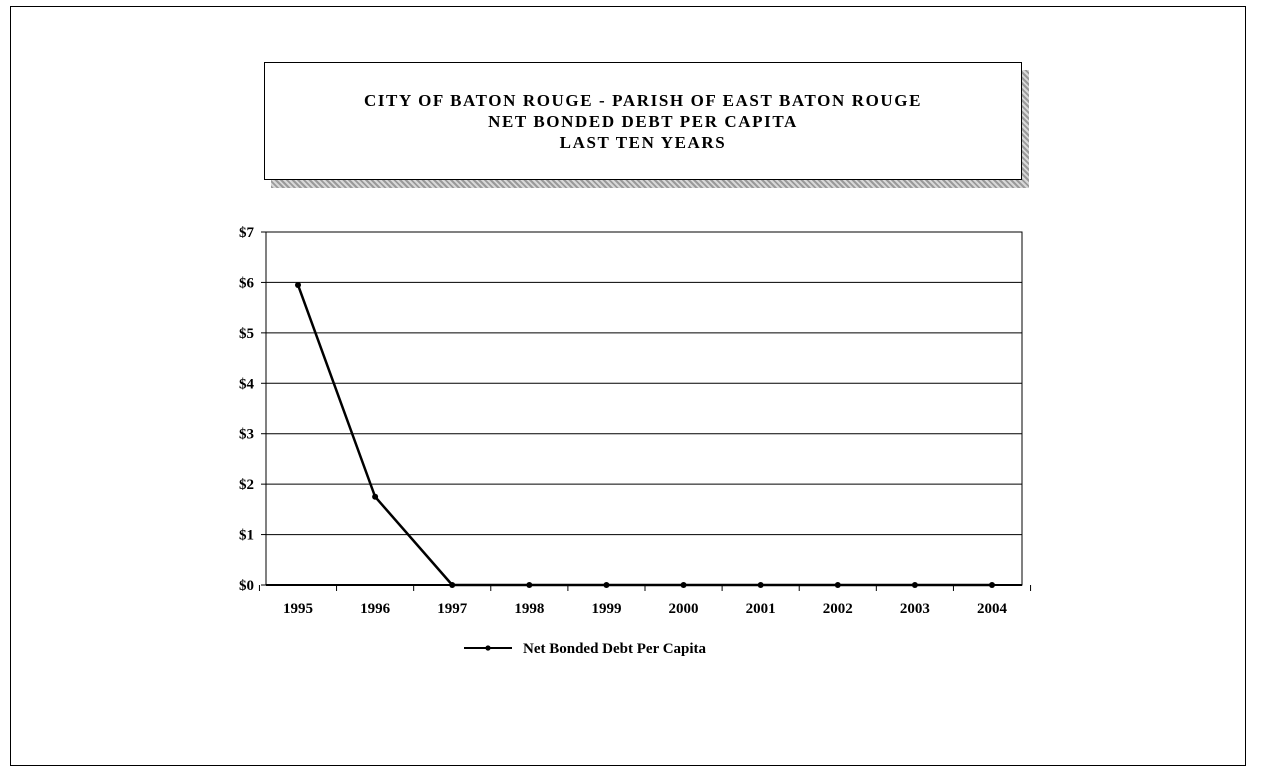  What do you see at coordinates (246, 485) in the screenshot?
I see `y-tick-label: $2` at bounding box center [246, 485].